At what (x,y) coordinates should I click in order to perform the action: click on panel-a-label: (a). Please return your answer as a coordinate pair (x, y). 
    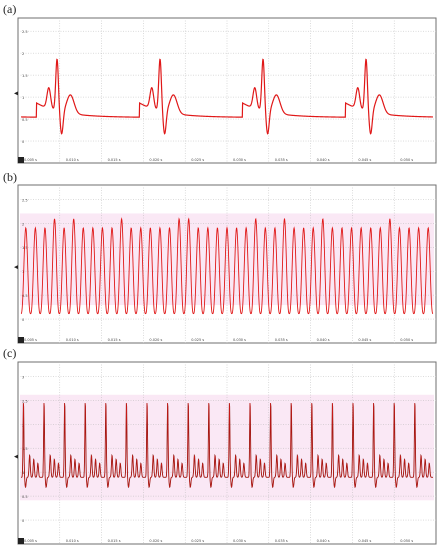
    Looking at the image, I should click on (10, 9).